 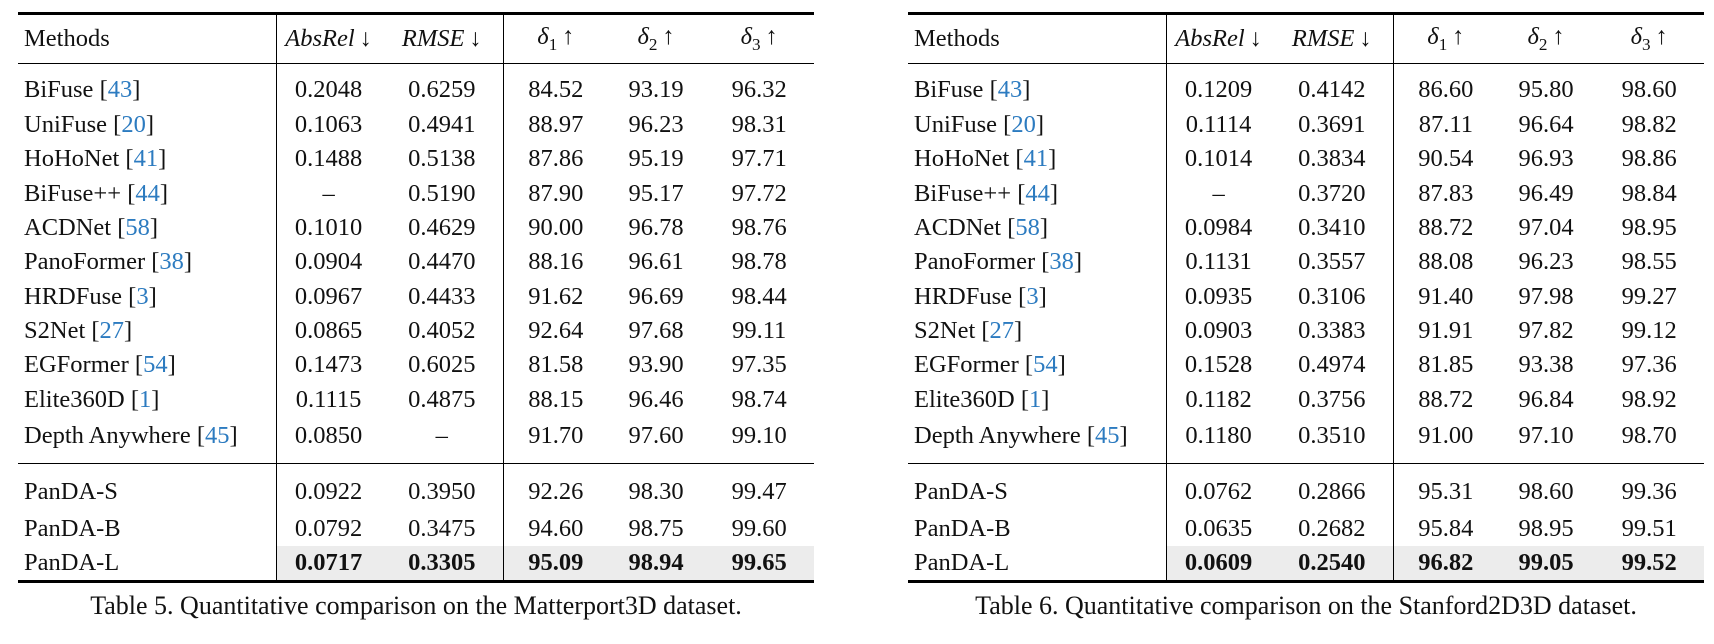 What do you see at coordinates (980, 296) in the screenshot?
I see `cell-method: HRDFuse [3]` at bounding box center [980, 296].